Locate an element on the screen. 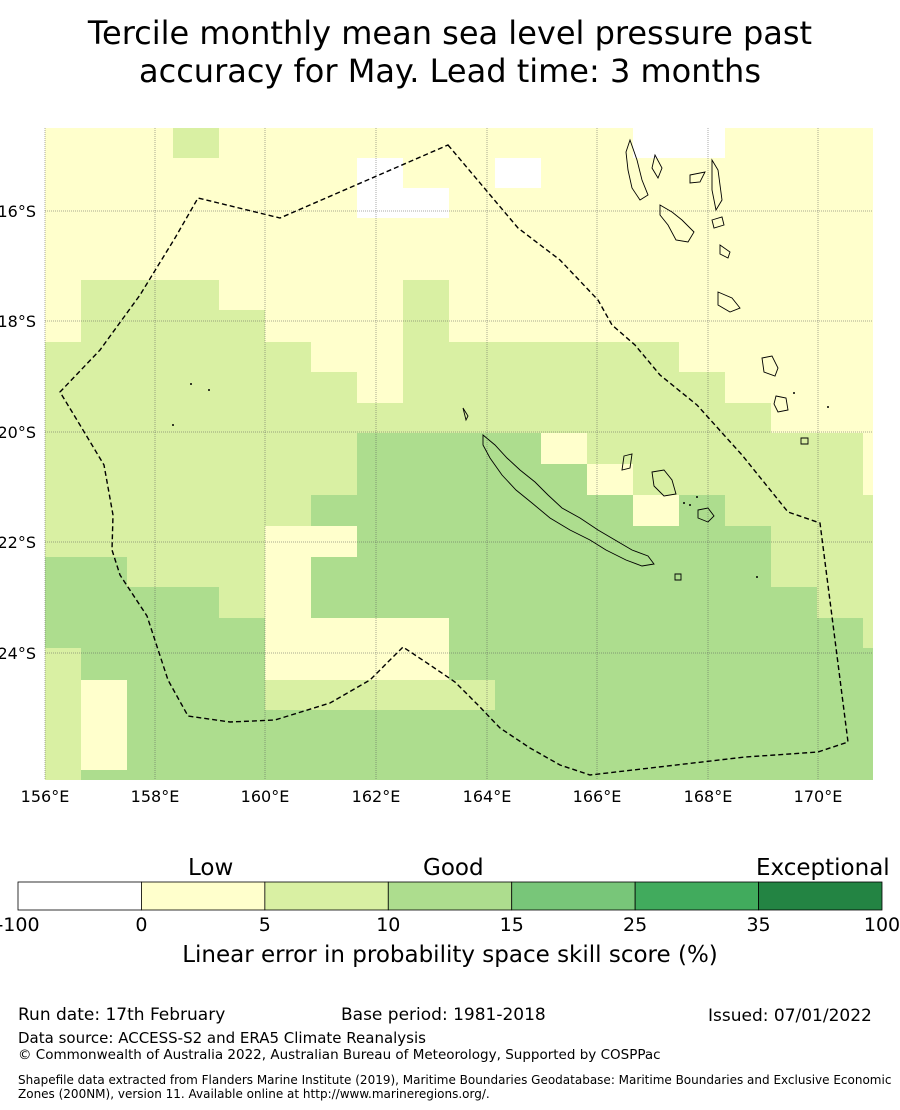 The image size is (900, 1110). lat-tick-label: 24°S is located at coordinates (18, 653).